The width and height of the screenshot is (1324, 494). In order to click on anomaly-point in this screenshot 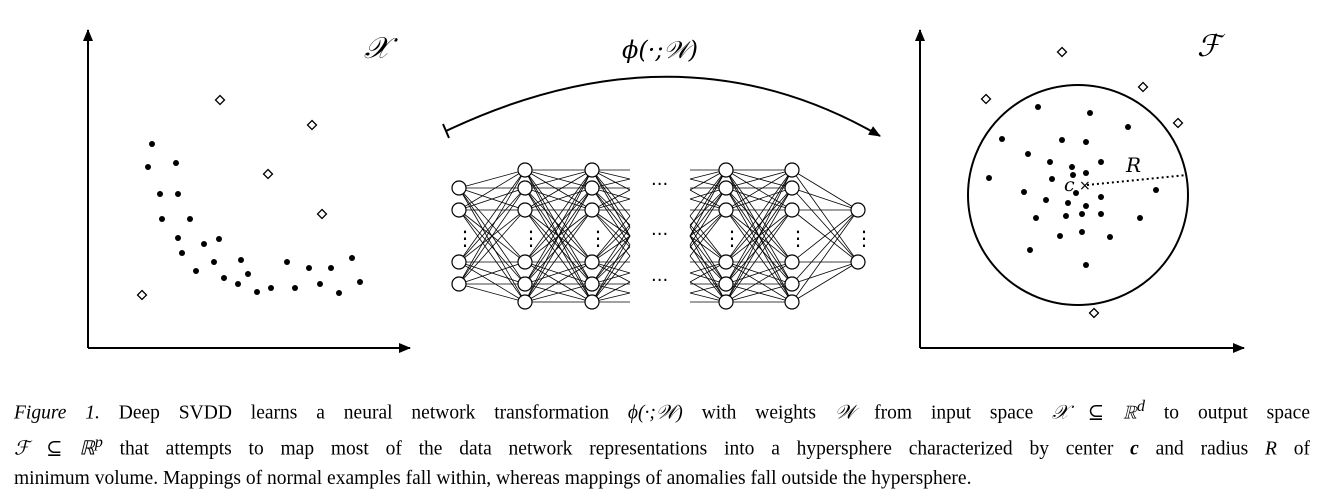, I will do `click(220, 100)`.